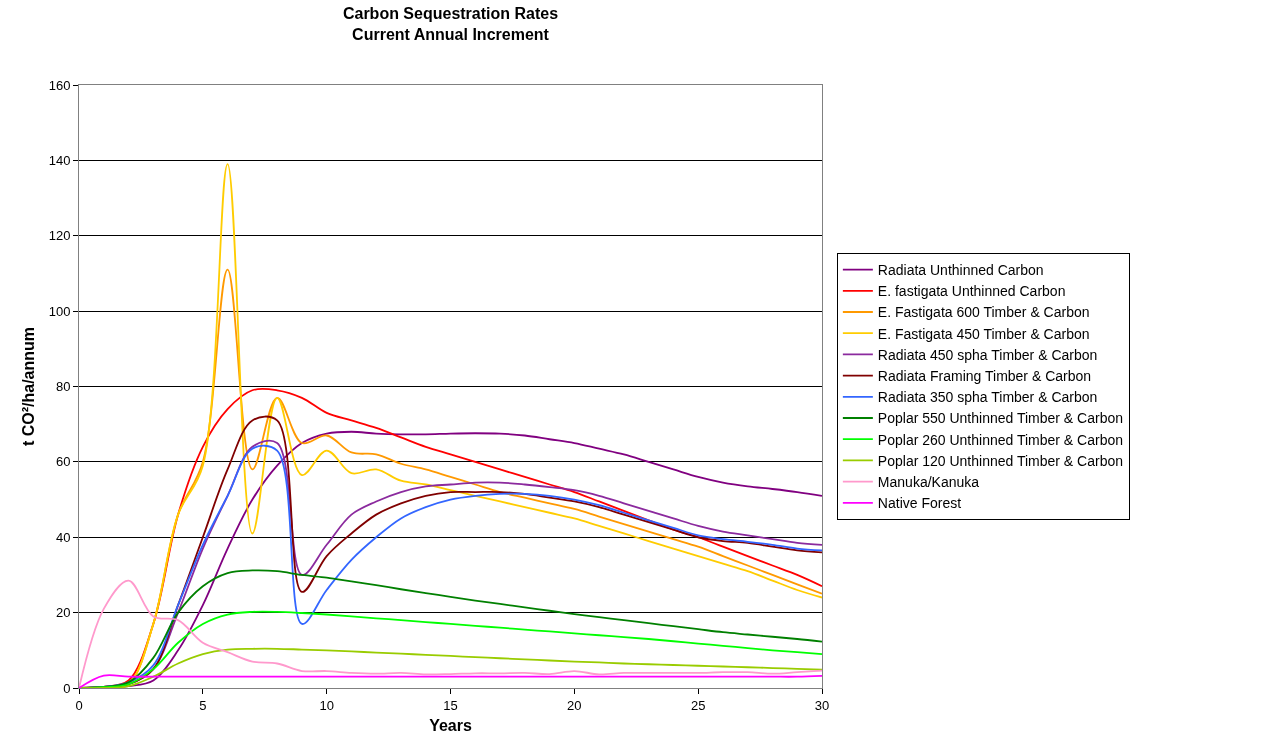 This screenshot has width=1272, height=749. I want to click on legend-label: Poplar 120 Unthinned Timber & Carbon, so click(1000, 460).